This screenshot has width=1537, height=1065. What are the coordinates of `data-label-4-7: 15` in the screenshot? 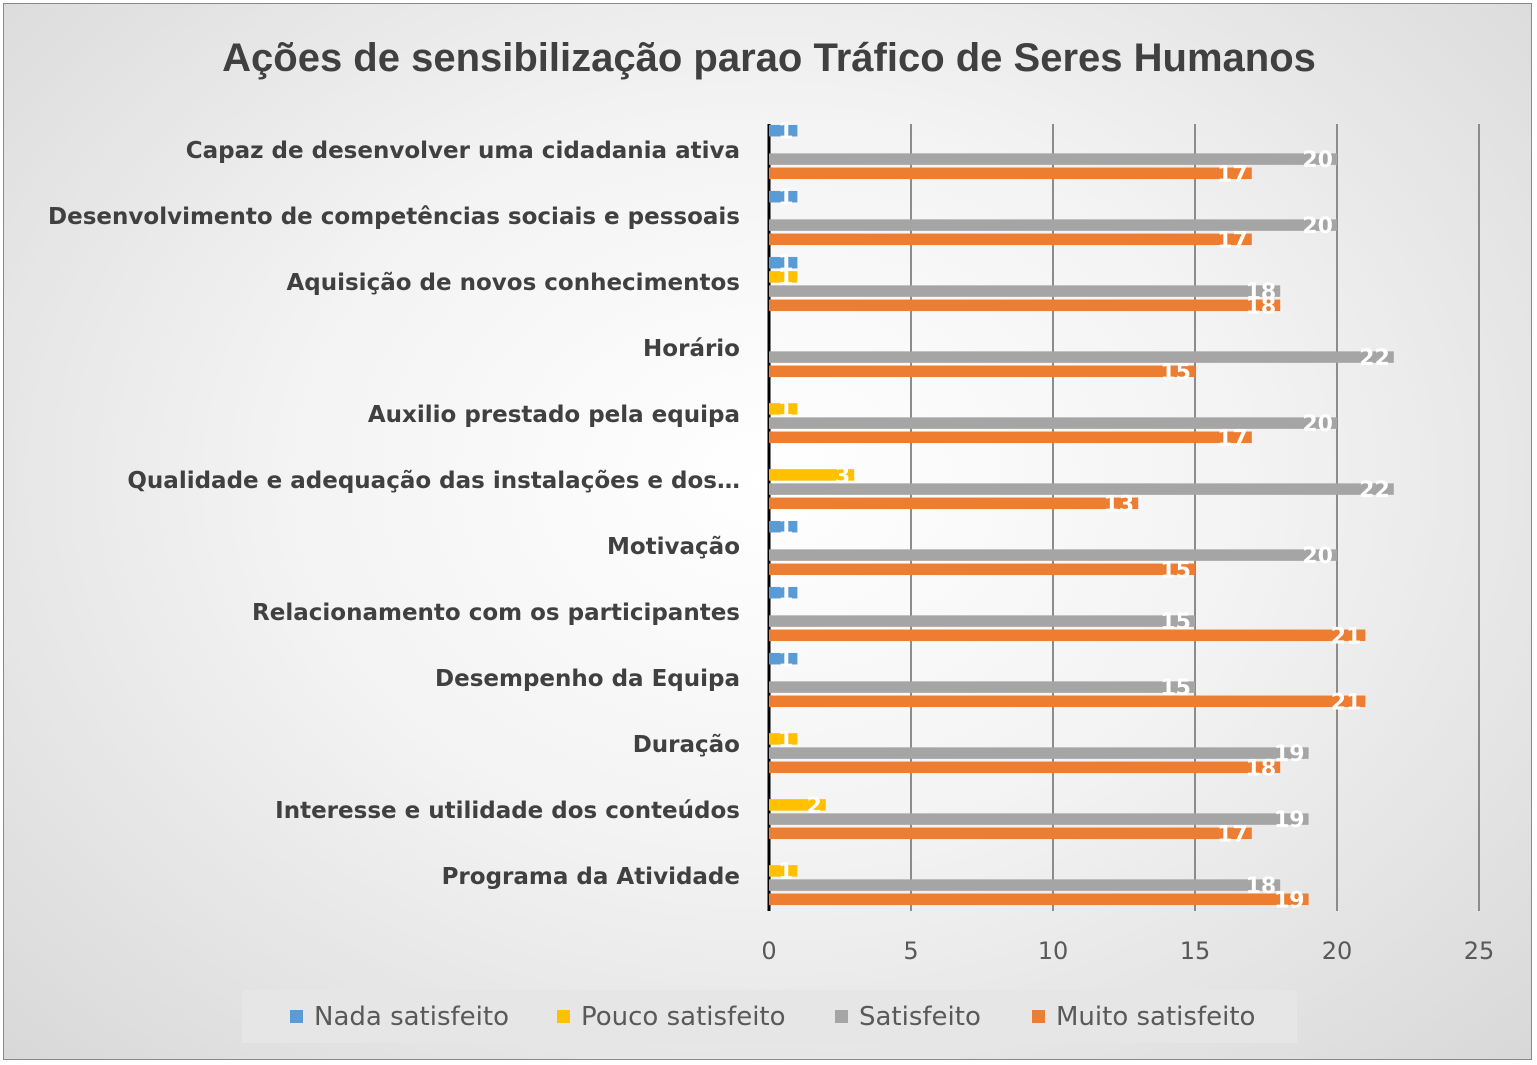 It's located at (1175, 570).